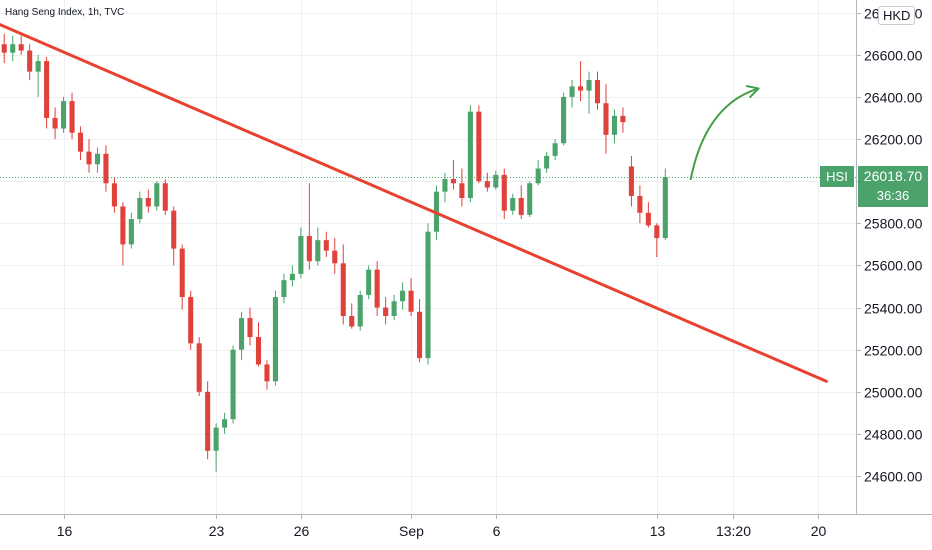  I want to click on price-tick-label: 25200.00, so click(893, 351).